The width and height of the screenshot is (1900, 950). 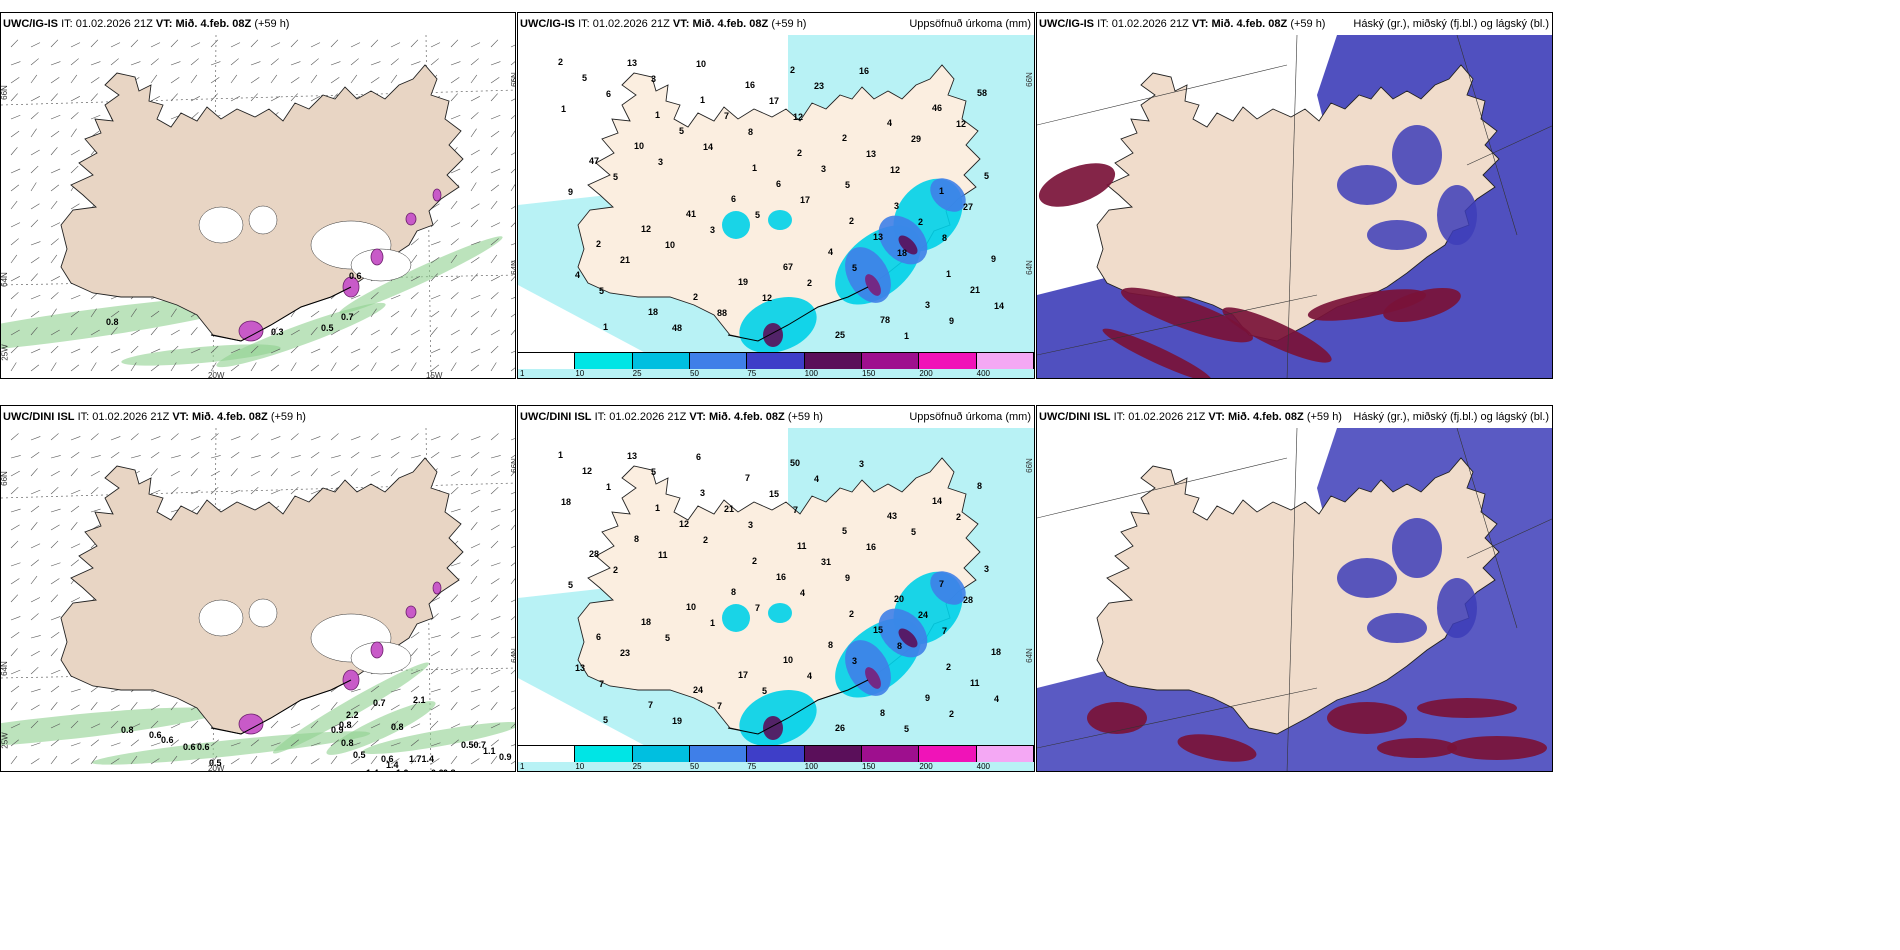 I want to click on precip-legend: 1 10 25 50 75 100 150 200 400, so click(x=776, y=365).